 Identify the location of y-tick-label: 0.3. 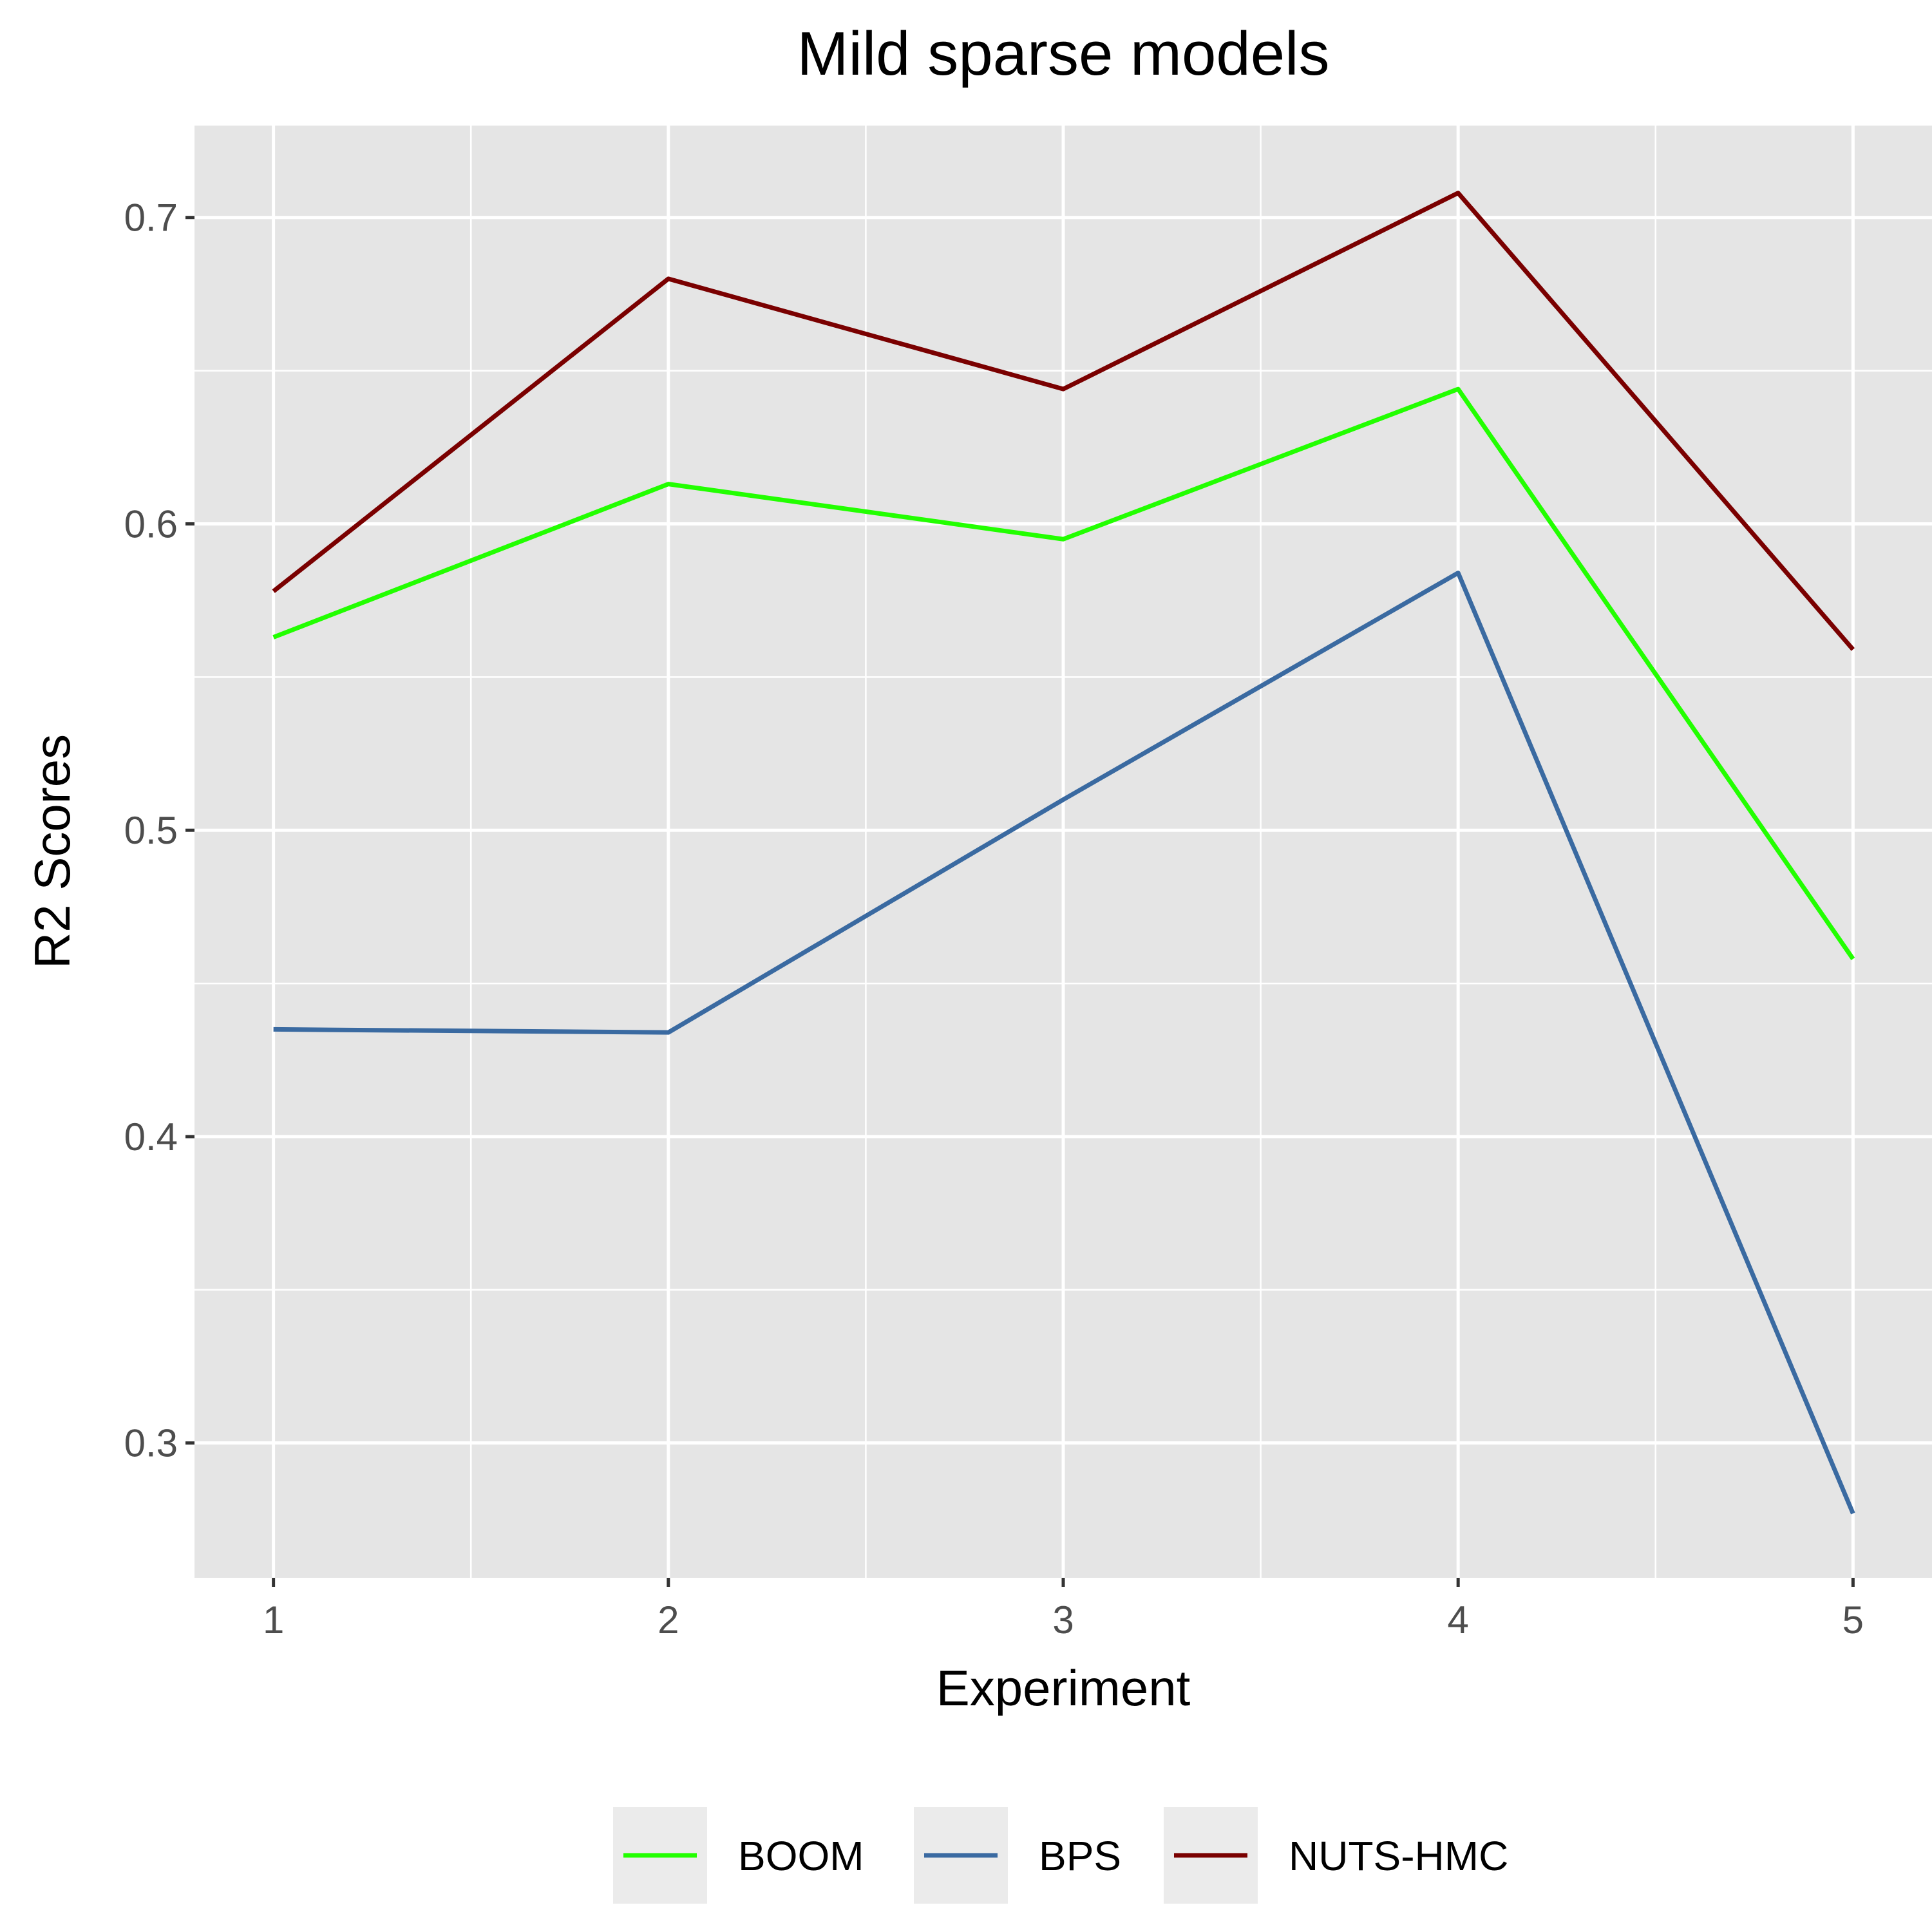
(151, 1444).